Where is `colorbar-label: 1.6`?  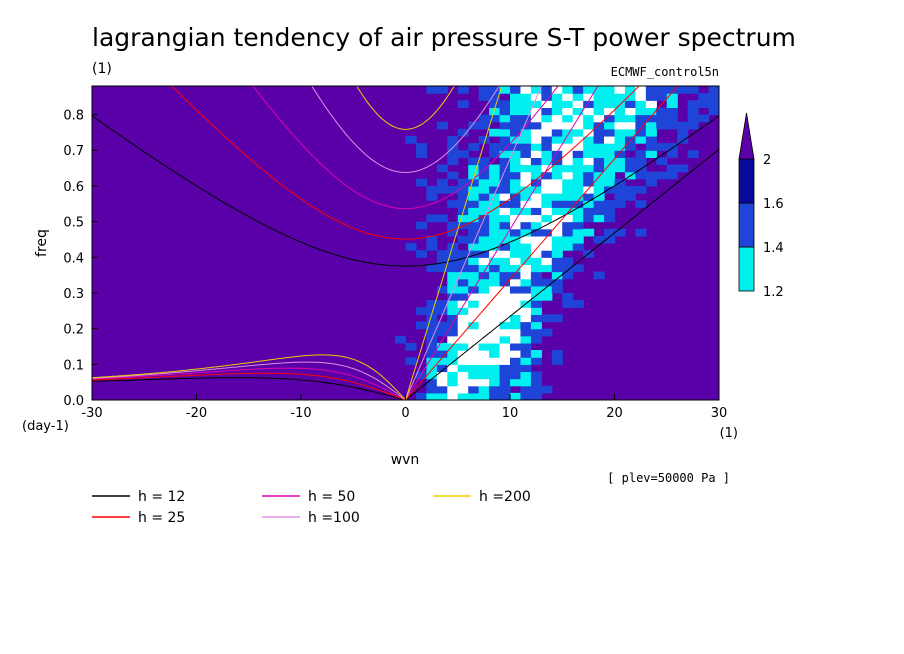
colorbar-label: 1.6 is located at coordinates (773, 204).